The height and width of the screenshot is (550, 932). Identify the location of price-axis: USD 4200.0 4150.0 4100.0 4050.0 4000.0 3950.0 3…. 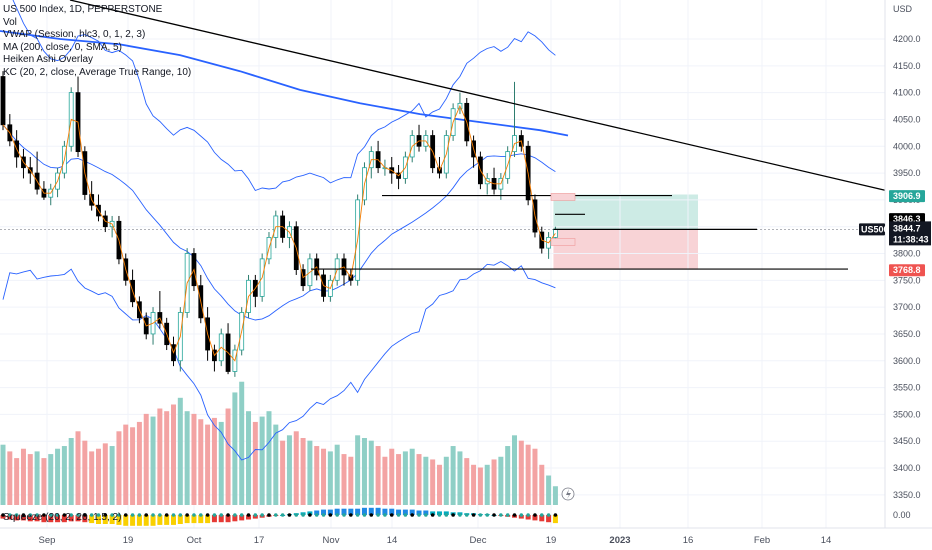
(895, 264).